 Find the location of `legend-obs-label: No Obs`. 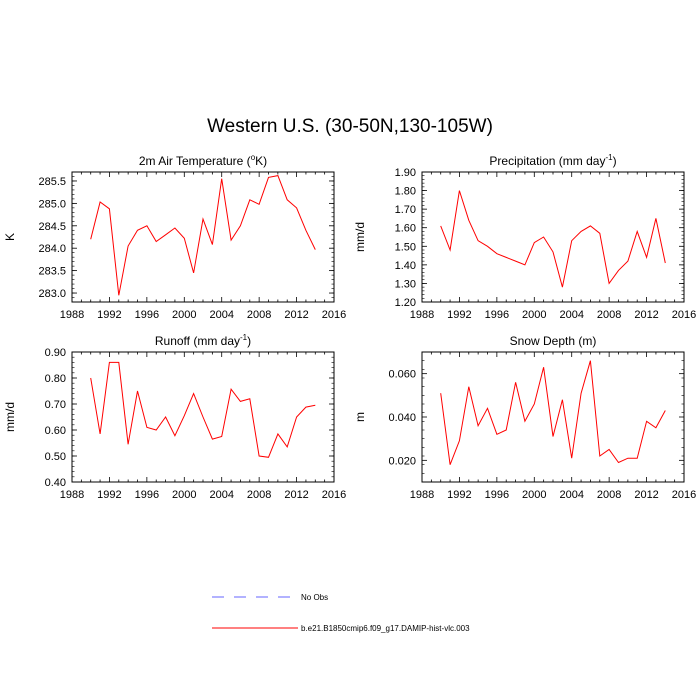

legend-obs-label: No Obs is located at coordinates (314, 597).